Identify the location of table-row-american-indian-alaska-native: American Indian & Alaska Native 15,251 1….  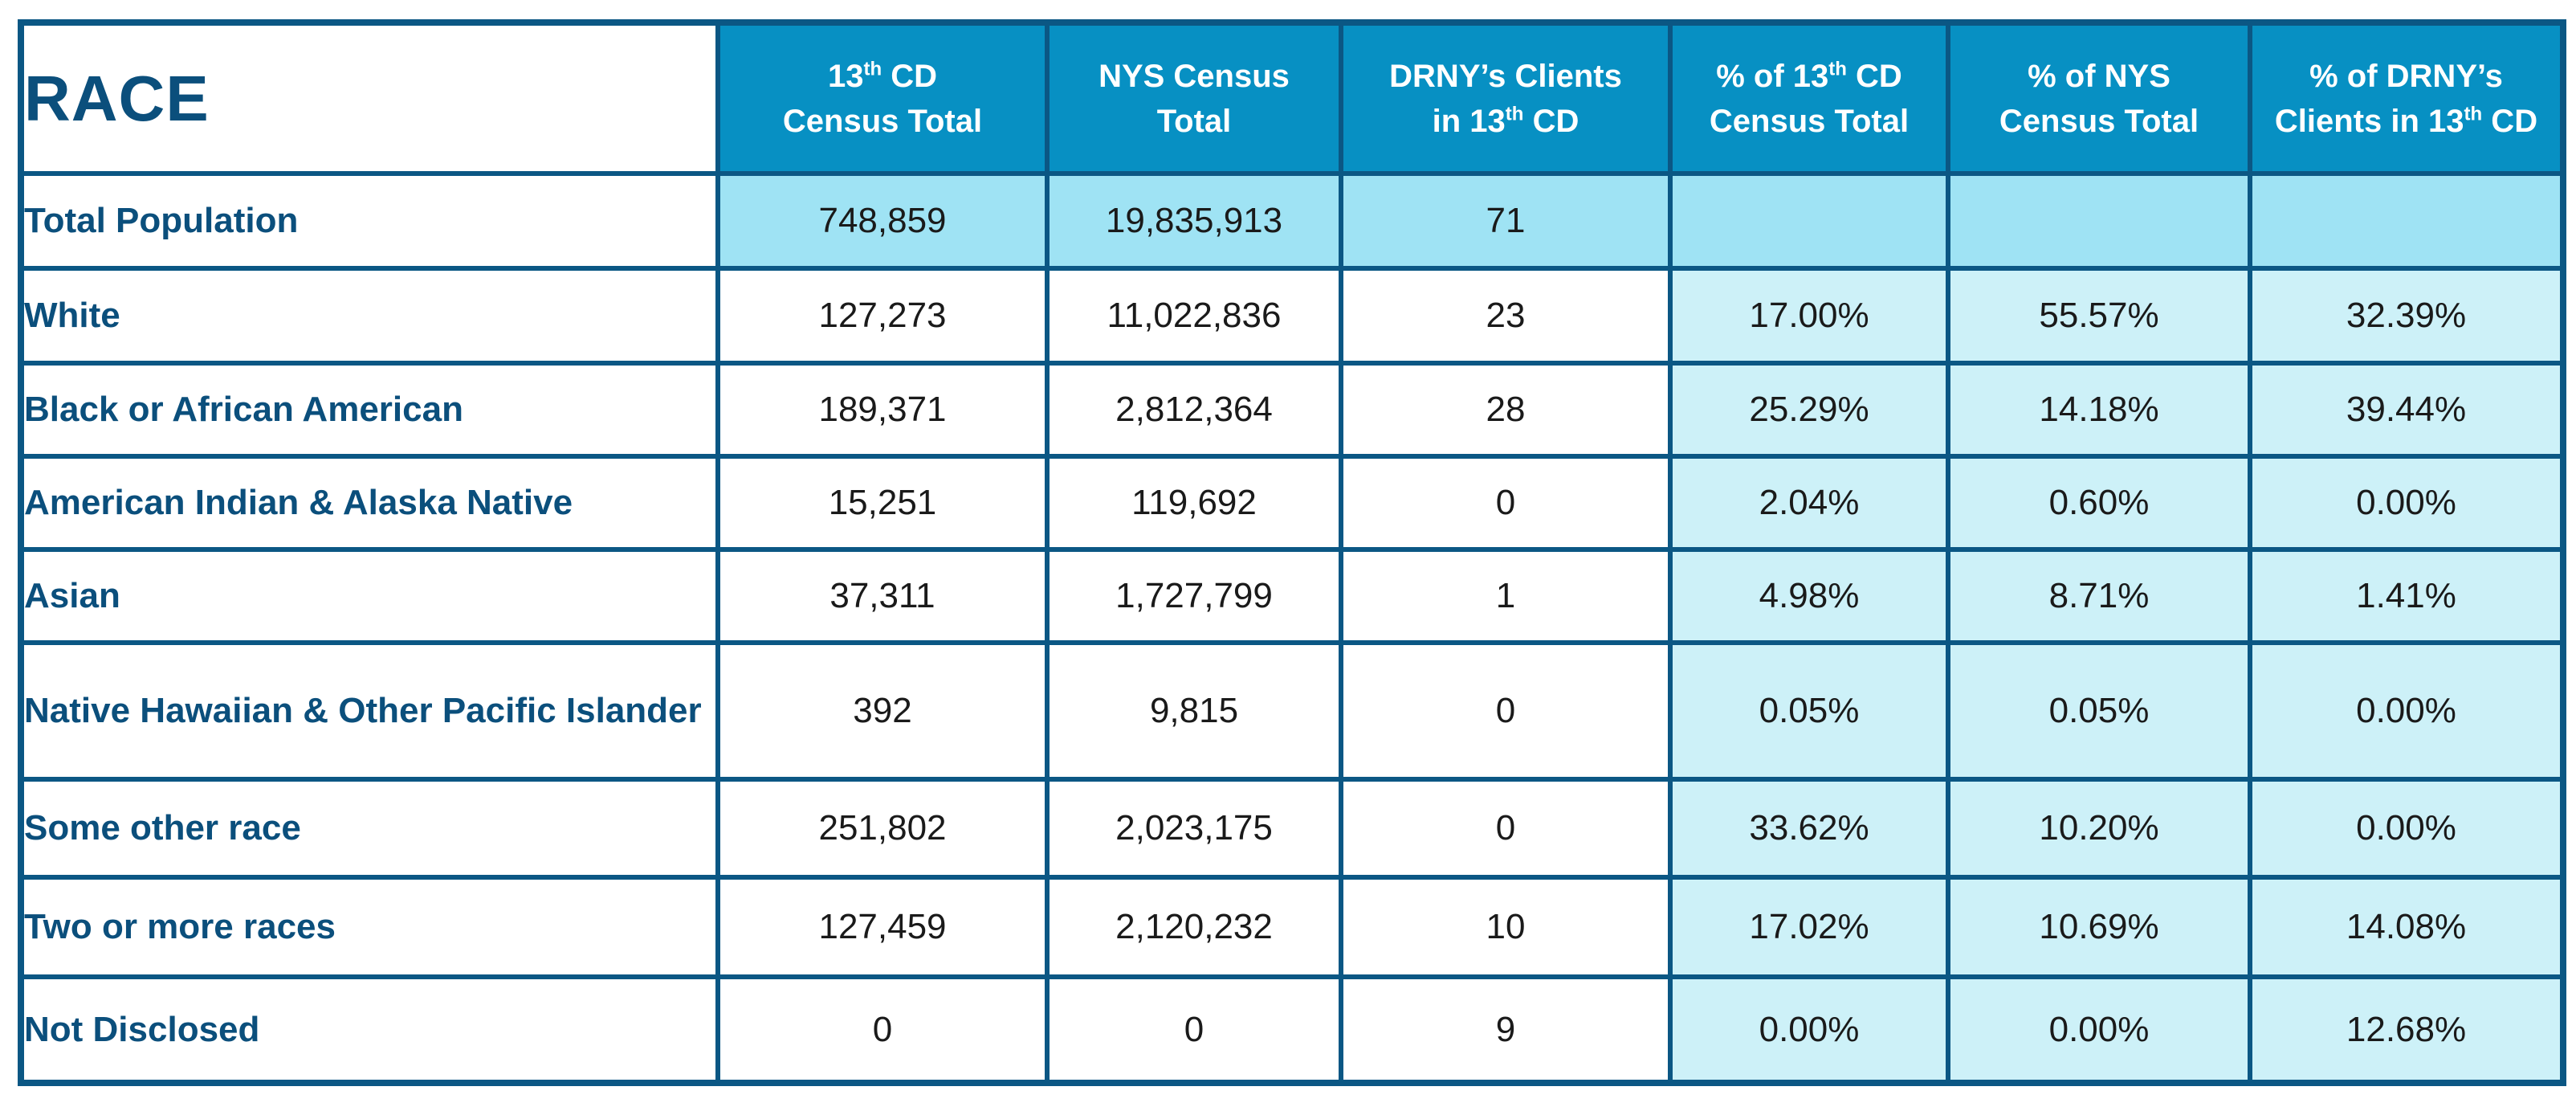
(1292, 503).